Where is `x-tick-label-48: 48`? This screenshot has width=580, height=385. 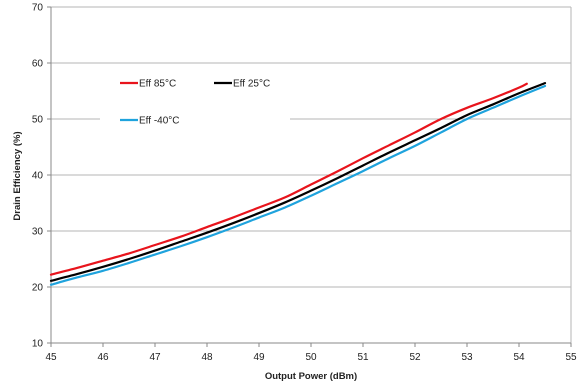
x-tick-label-48: 48 is located at coordinates (207, 357).